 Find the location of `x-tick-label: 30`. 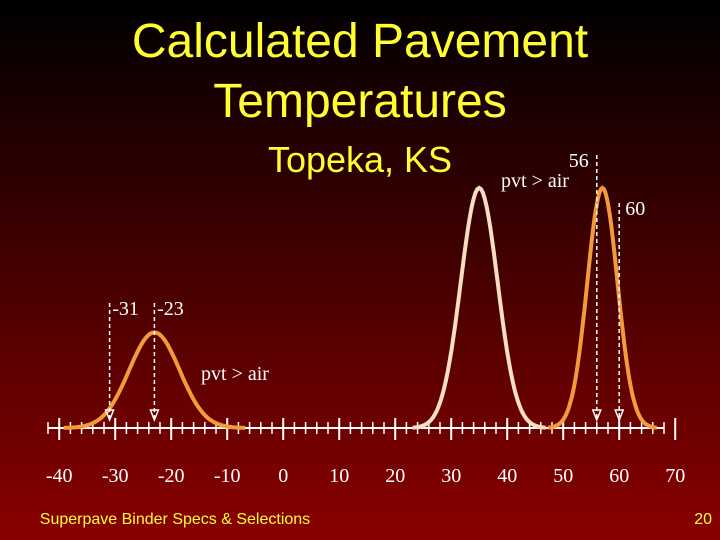

x-tick-label: 30 is located at coordinates (451, 476).